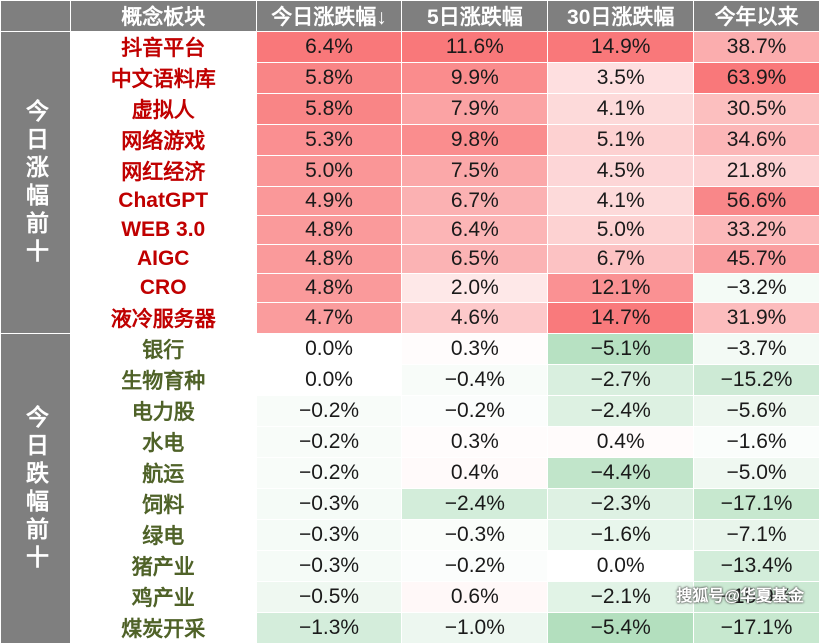 This screenshot has width=820, height=644. I want to click on sector-name: WEB 3.0, so click(163, 230).